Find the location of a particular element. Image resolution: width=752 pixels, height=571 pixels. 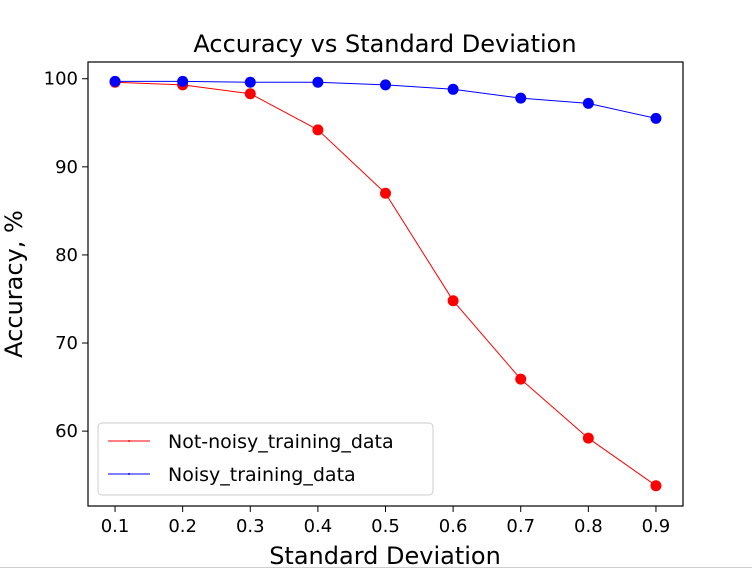

x-tick-label: 0.5 is located at coordinates (385, 526).